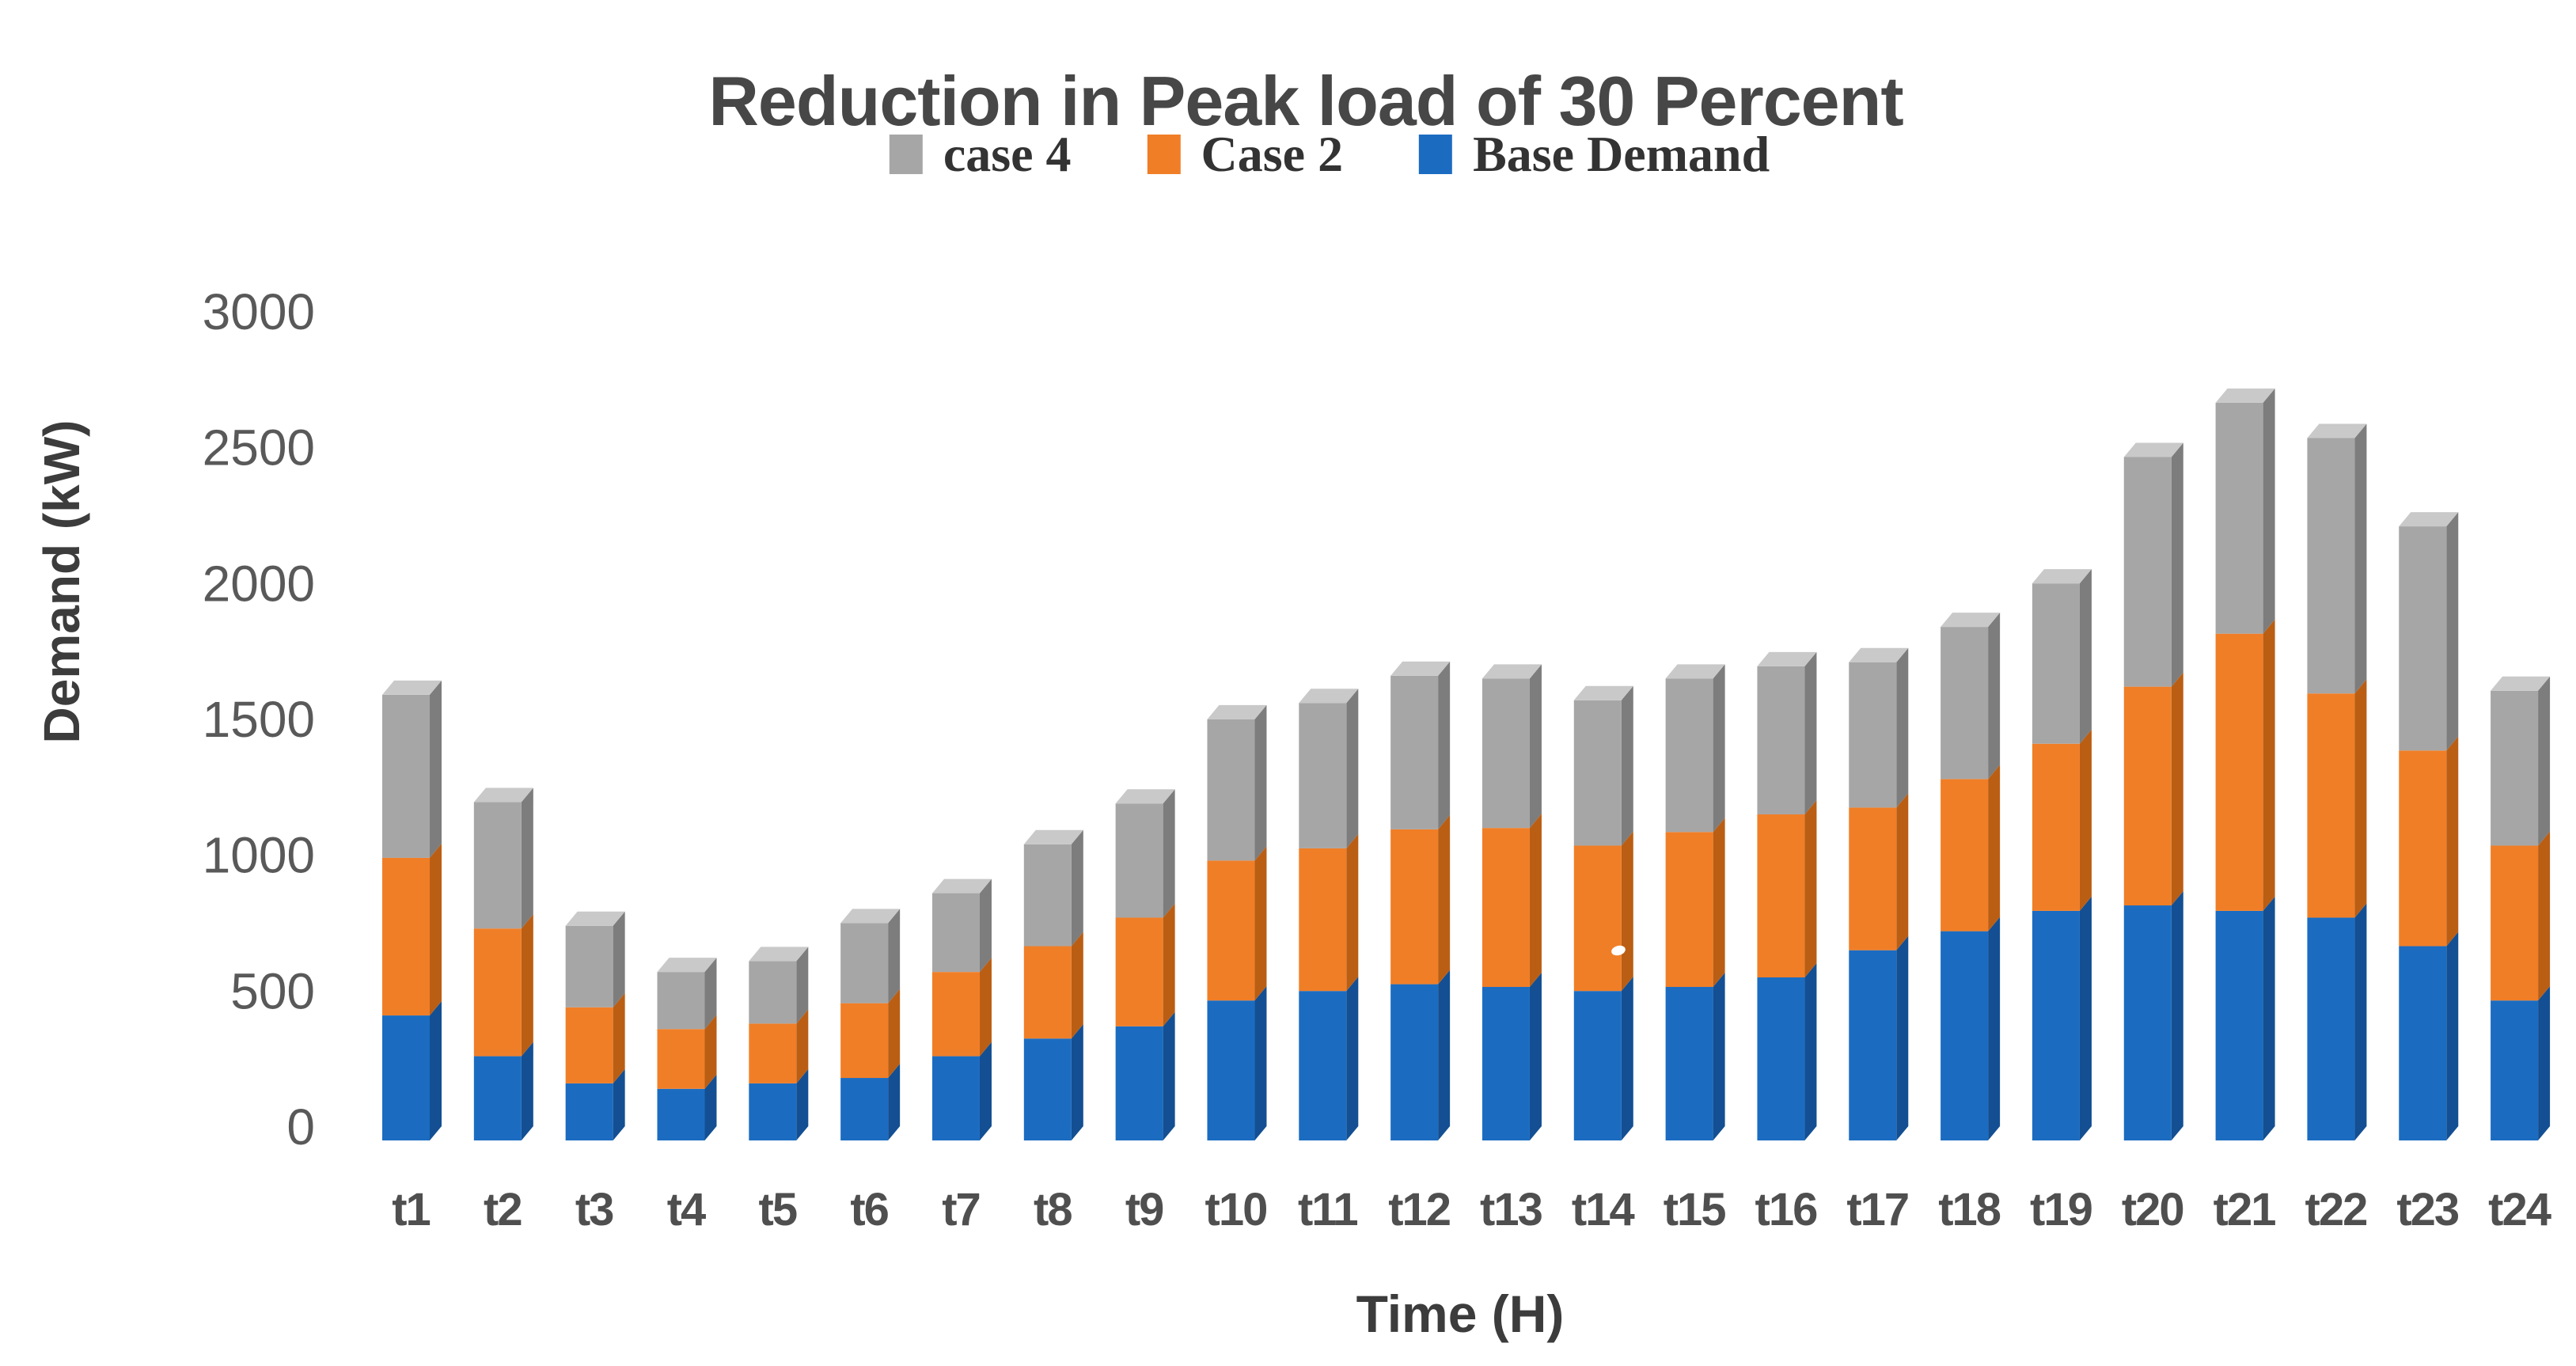  Describe the element at coordinates (436, 1070) in the screenshot. I see `bar-t1-base-demand-side` at that location.